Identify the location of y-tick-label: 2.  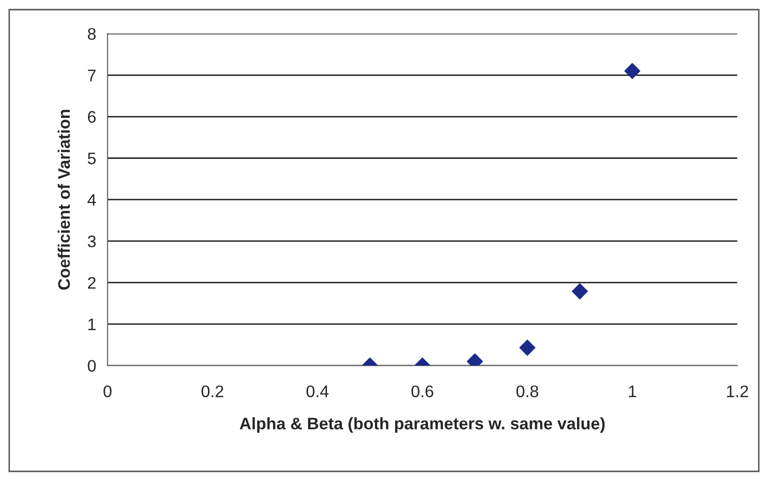
(92, 282).